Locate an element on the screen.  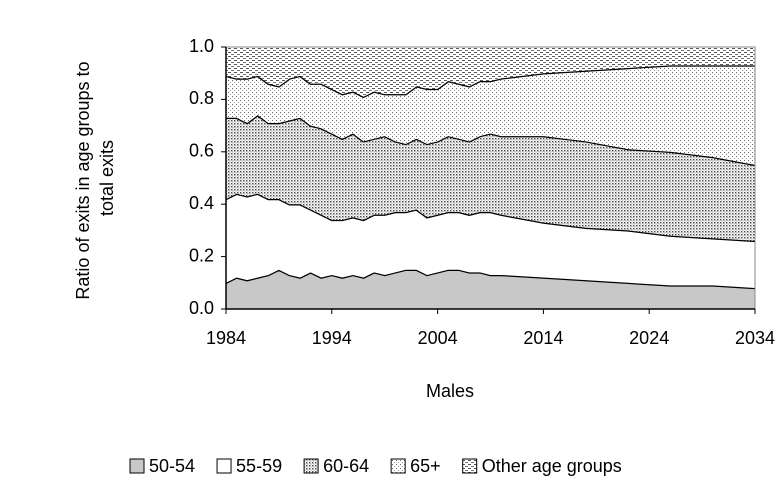
x-axis-title: Males is located at coordinates (450, 391).